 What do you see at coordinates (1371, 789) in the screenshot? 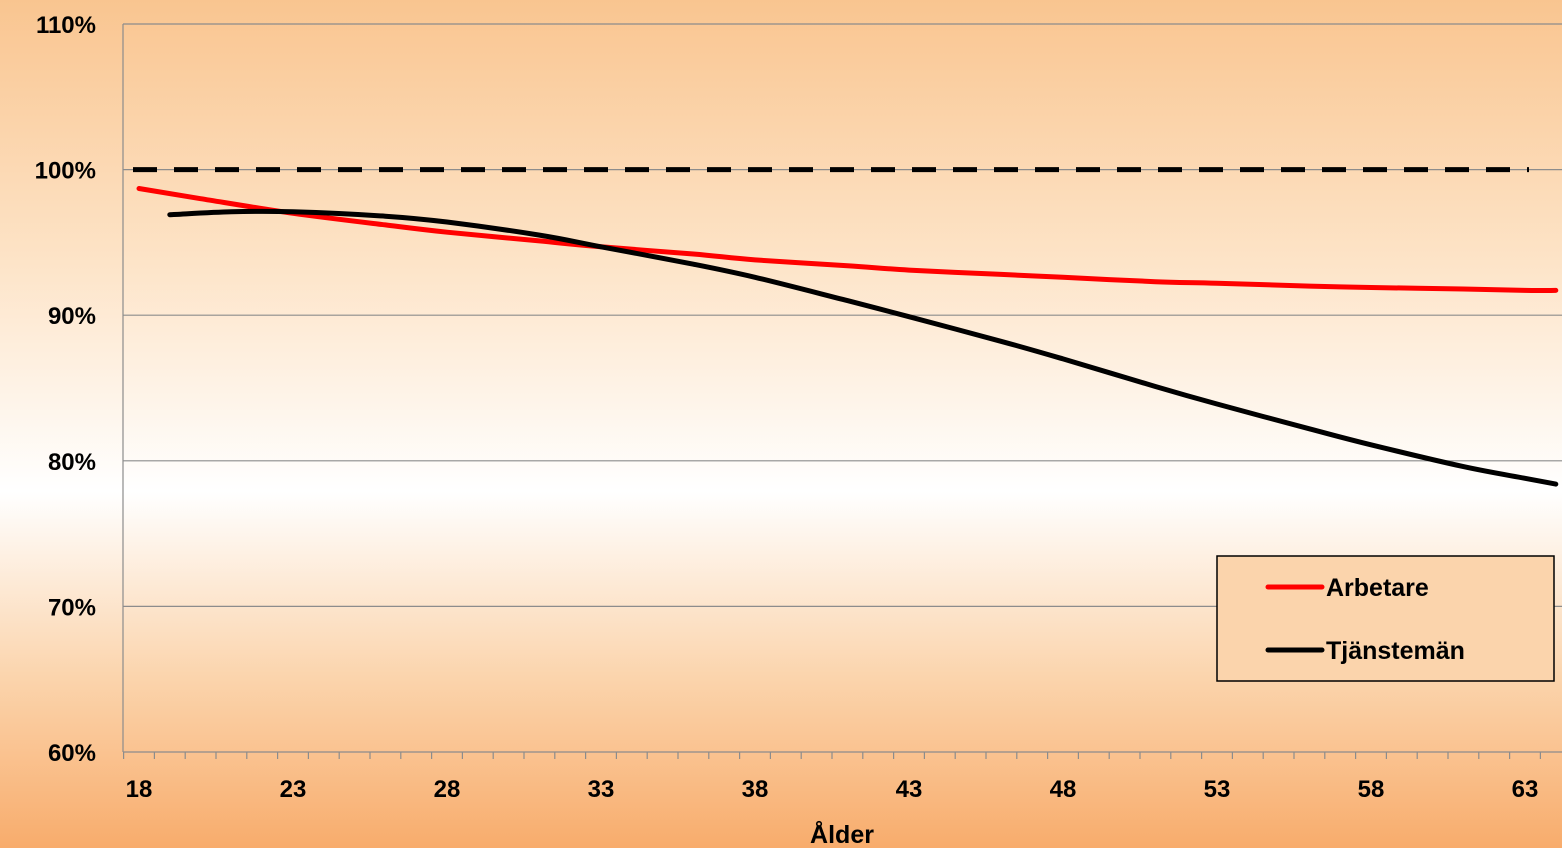
I see `x-tick-label: 58` at bounding box center [1371, 789].